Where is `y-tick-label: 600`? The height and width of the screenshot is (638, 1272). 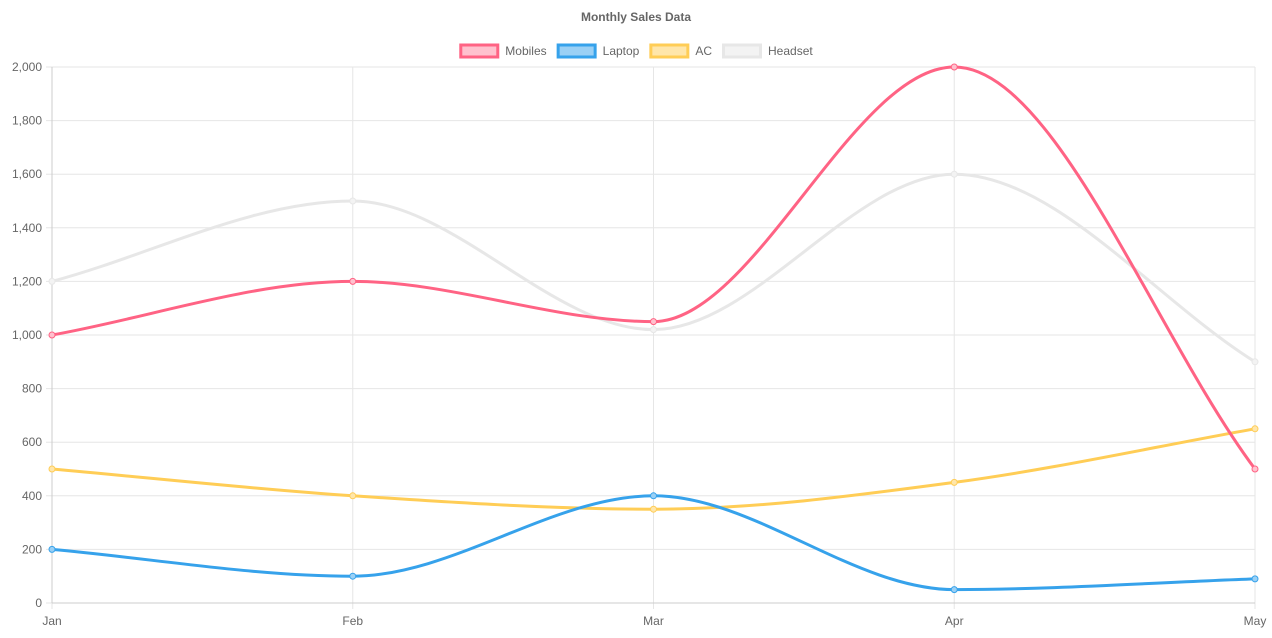 y-tick-label: 600 is located at coordinates (32, 442).